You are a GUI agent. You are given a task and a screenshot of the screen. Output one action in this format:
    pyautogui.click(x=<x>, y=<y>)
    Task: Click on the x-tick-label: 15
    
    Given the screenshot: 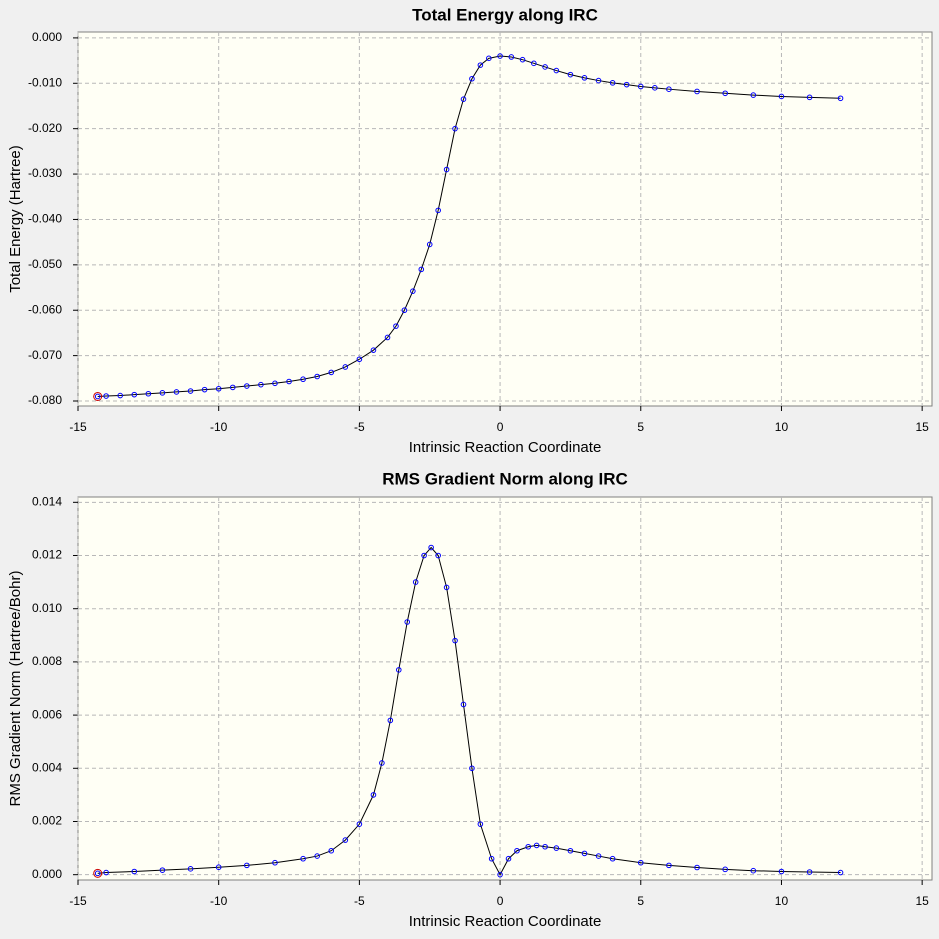 What is the action you would take?
    pyautogui.click(x=922, y=901)
    